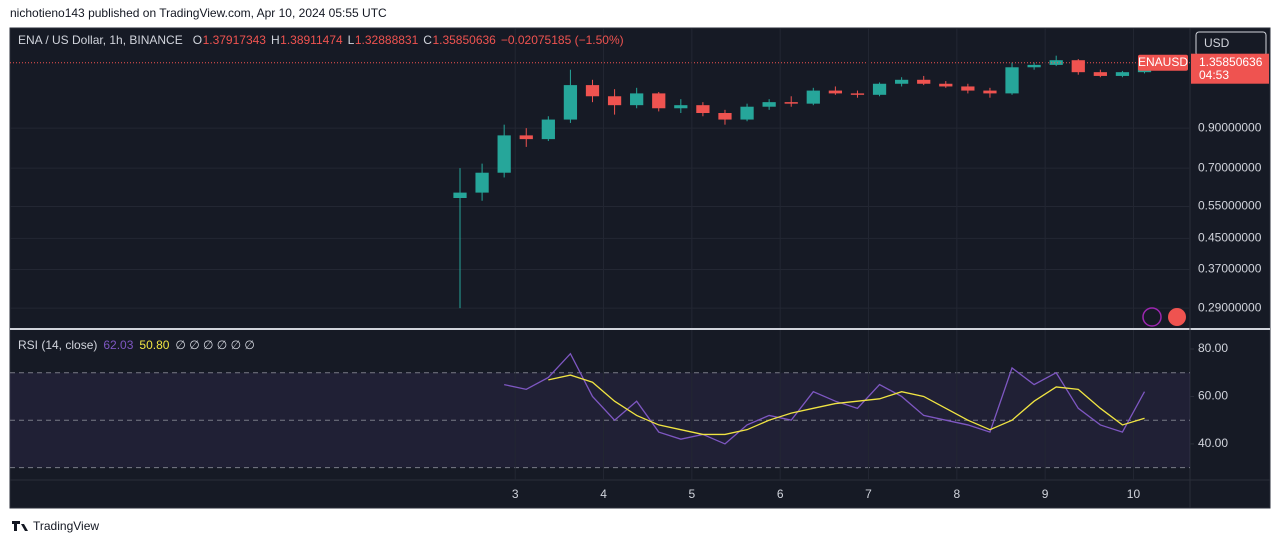 This screenshot has height=550, width=1281. I want to click on x-tick-label: 4, so click(603, 494).